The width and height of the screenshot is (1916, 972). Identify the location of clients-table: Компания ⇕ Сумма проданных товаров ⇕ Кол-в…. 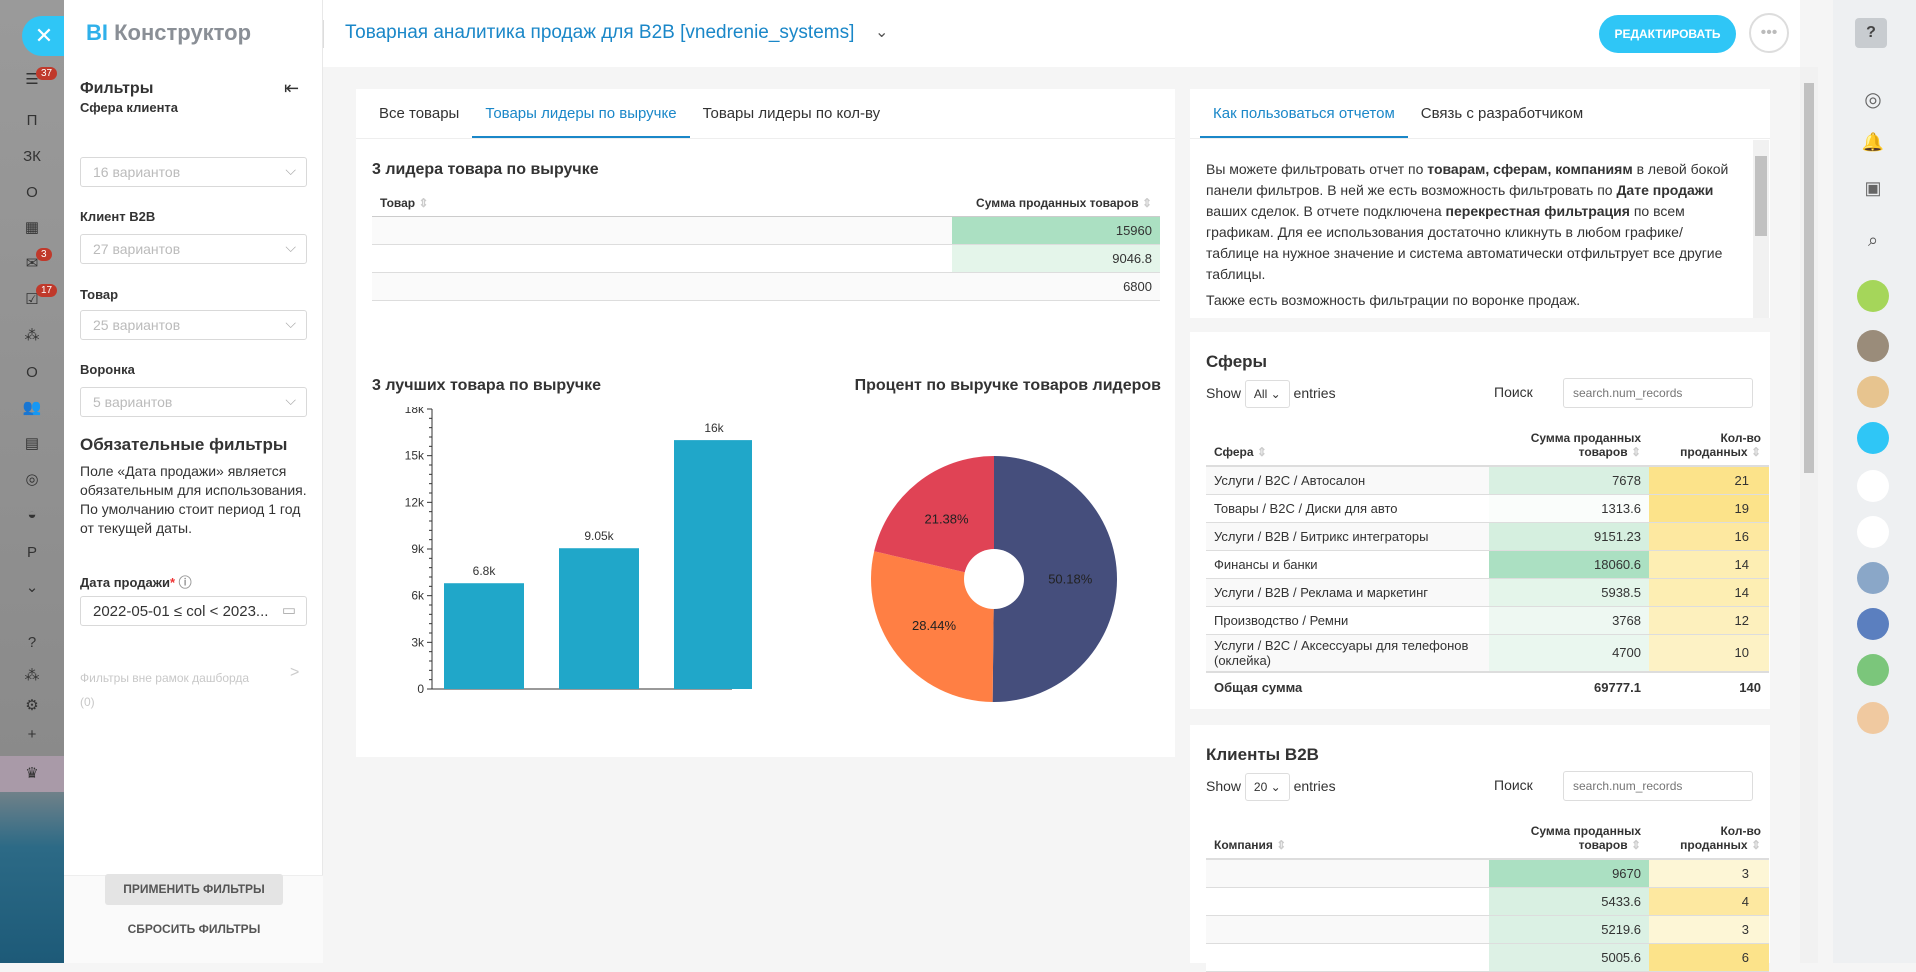
(1487, 892).